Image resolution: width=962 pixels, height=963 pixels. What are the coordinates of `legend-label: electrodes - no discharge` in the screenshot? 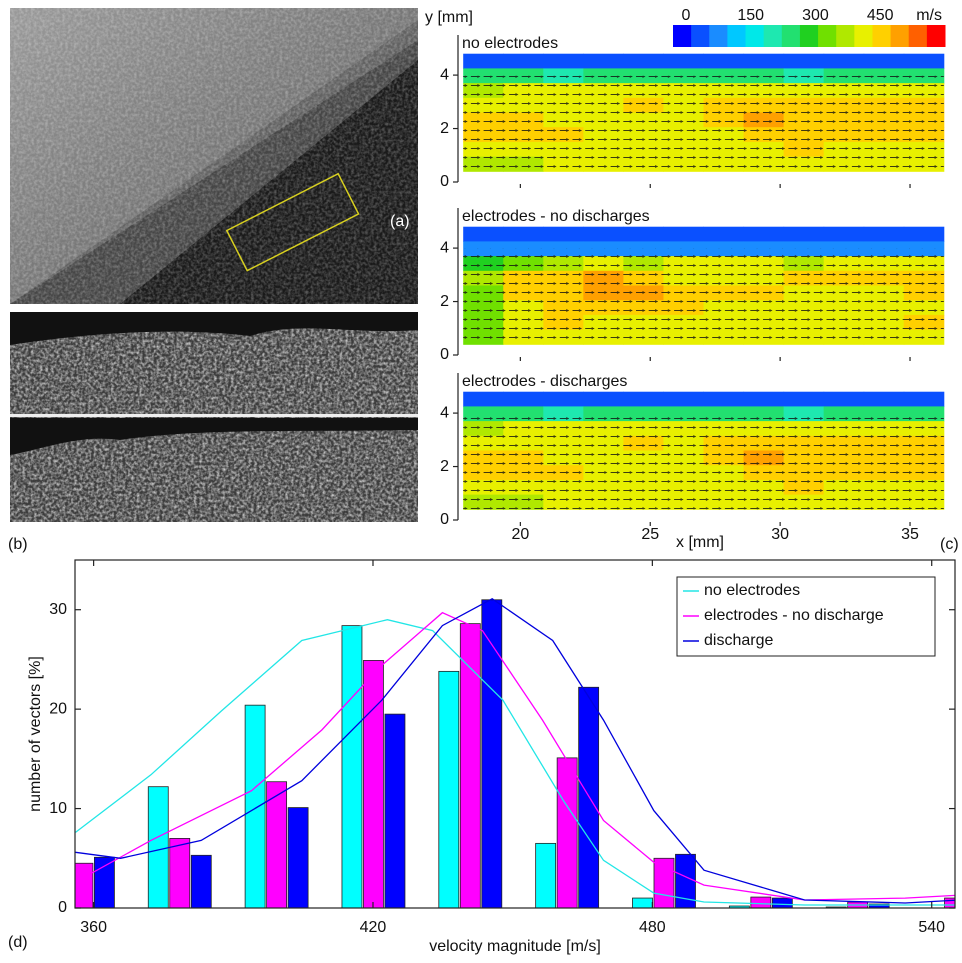 It's located at (794, 615).